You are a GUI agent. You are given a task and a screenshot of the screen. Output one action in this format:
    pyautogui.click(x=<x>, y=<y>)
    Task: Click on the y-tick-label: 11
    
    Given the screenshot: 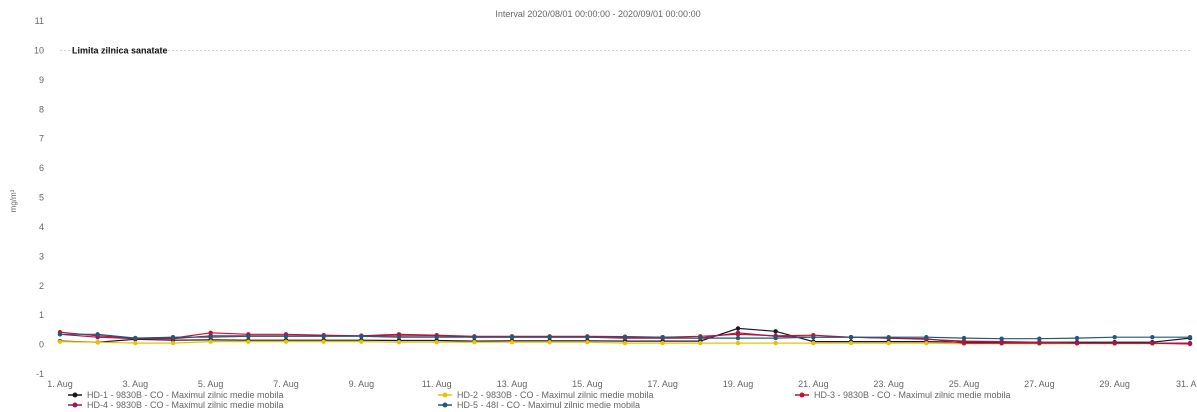 What is the action you would take?
    pyautogui.click(x=39, y=21)
    